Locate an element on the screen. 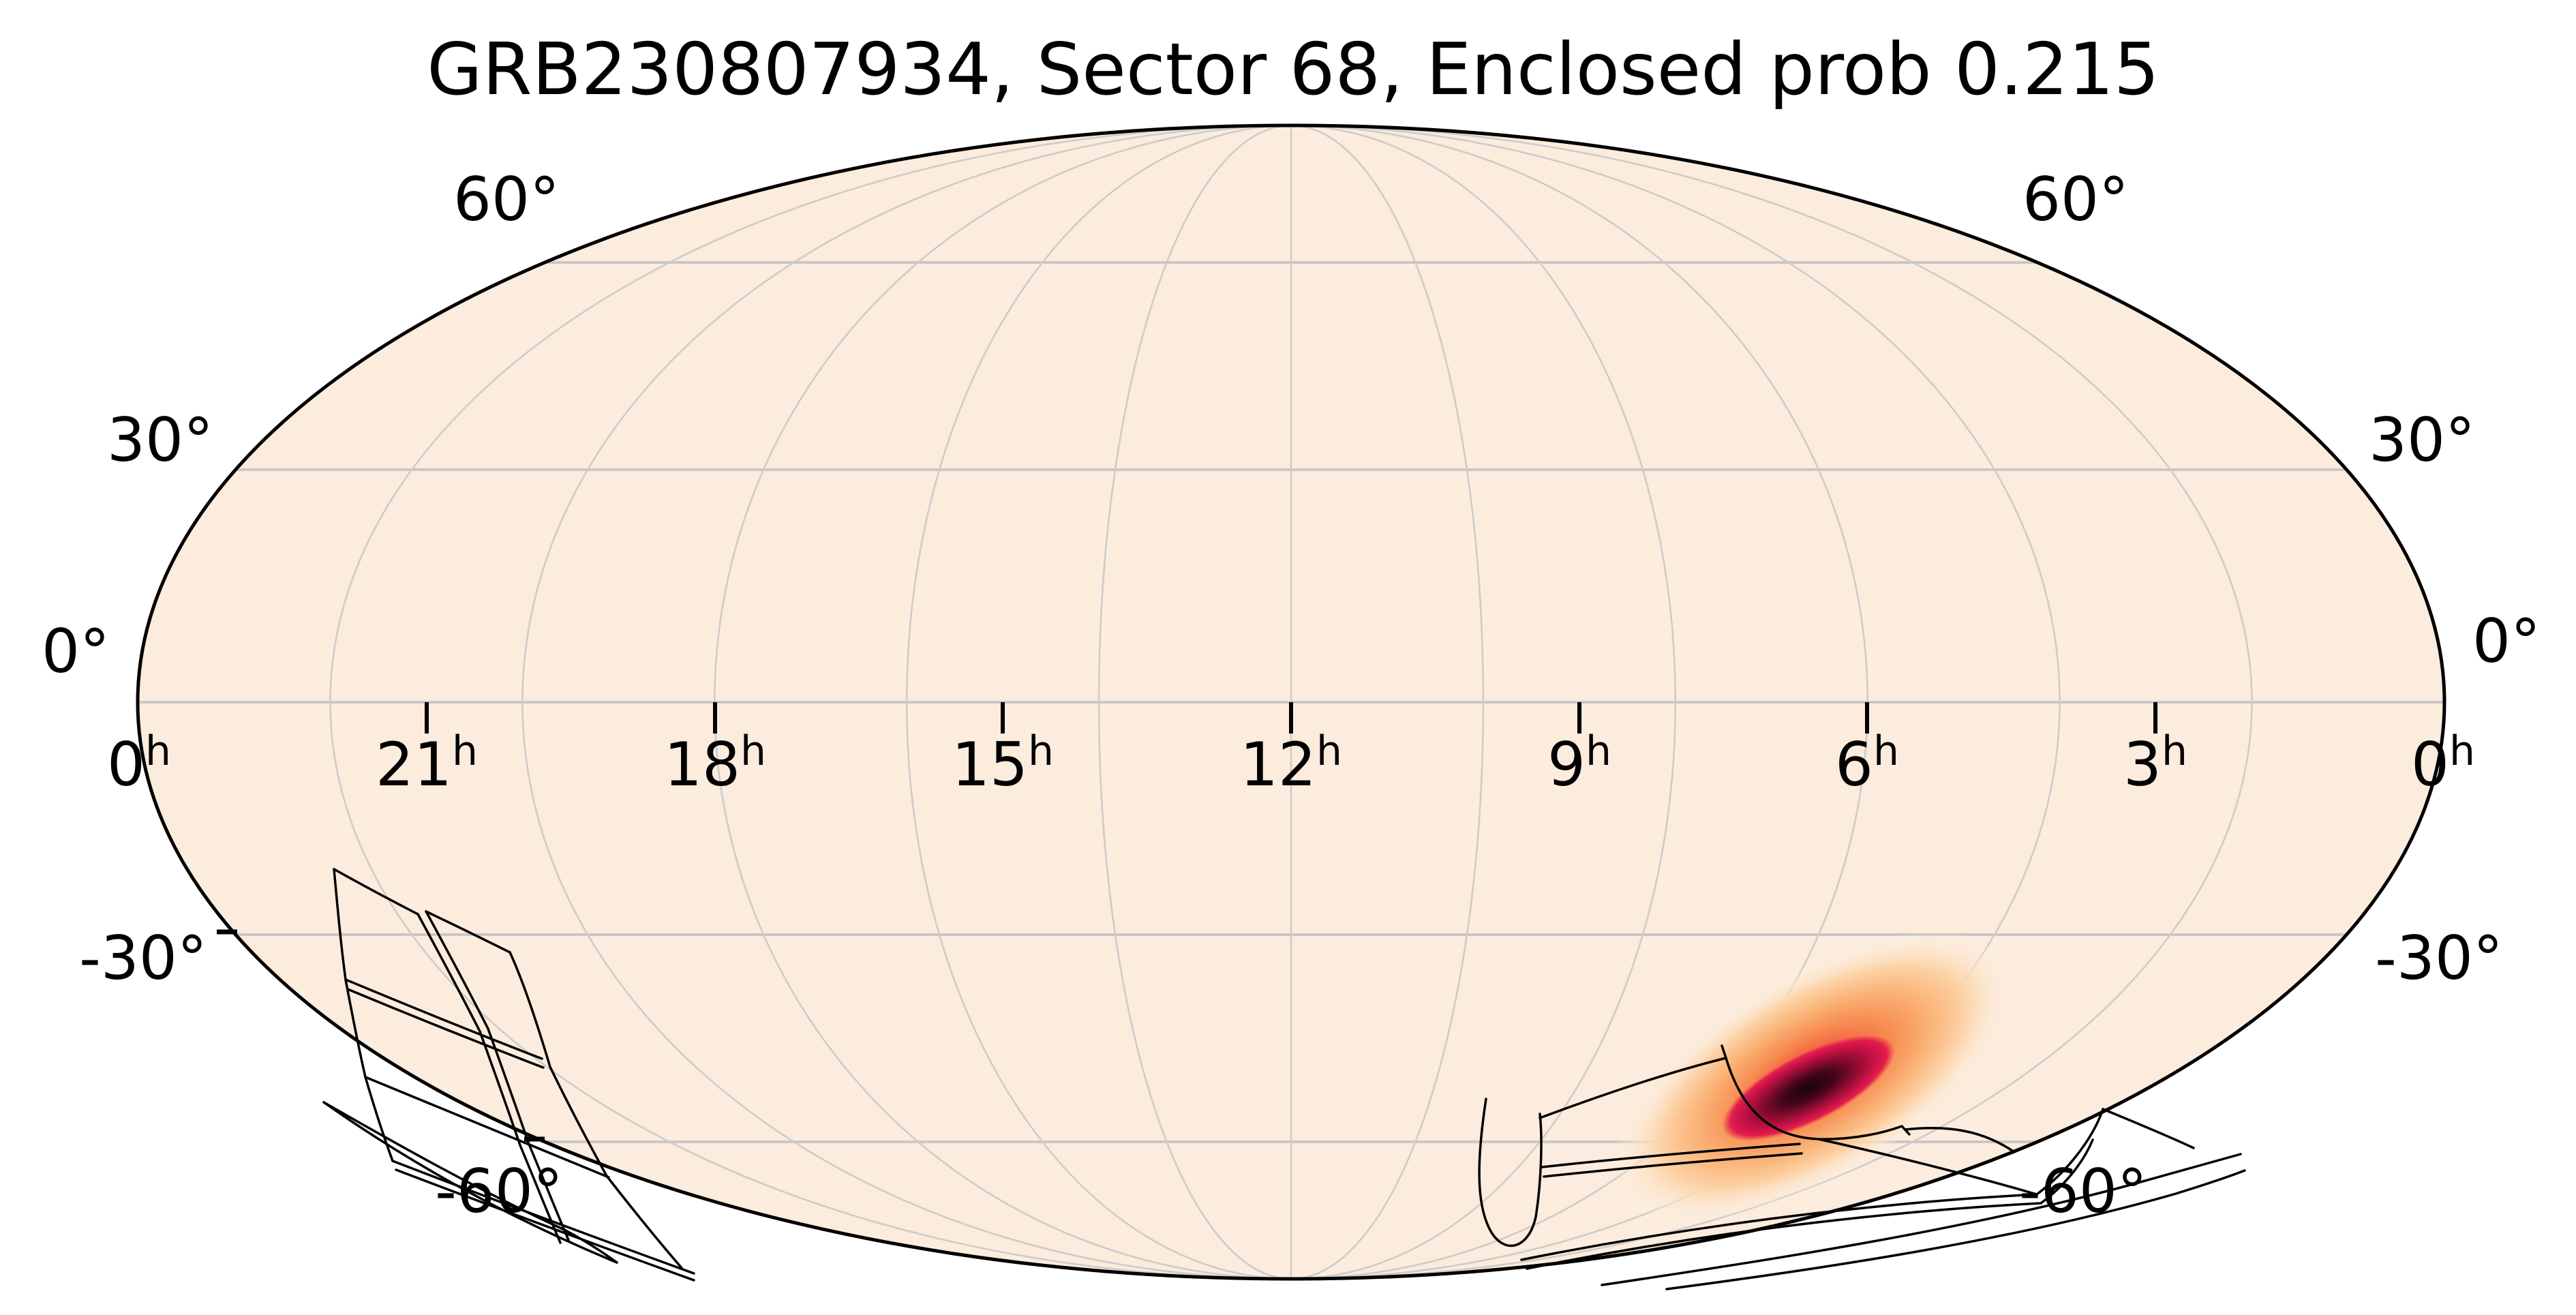  dec-tick-label-right: 30° is located at coordinates (2422, 440).